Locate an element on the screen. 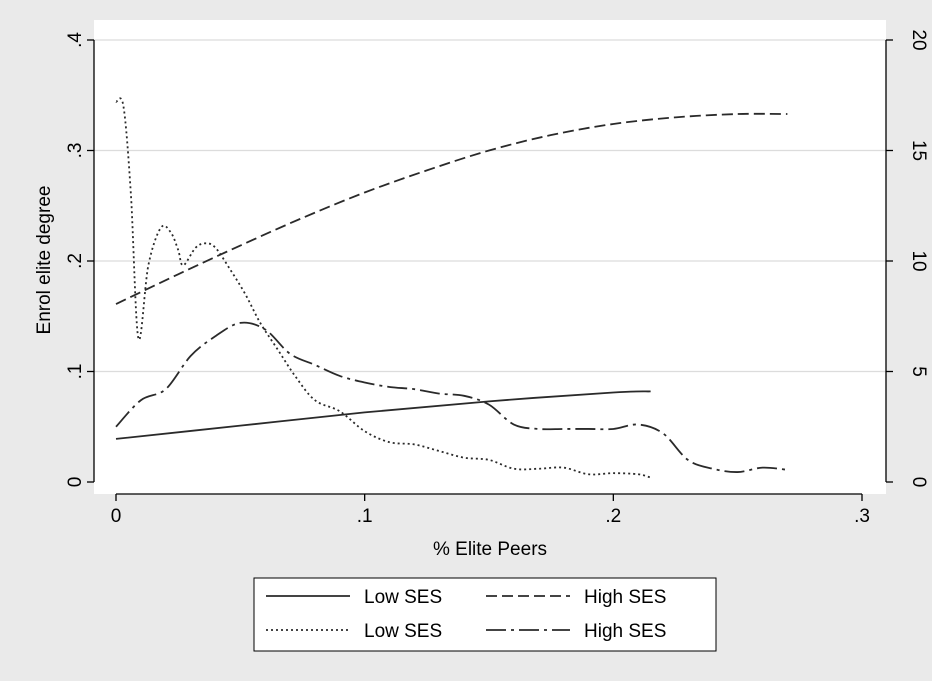 This screenshot has height=681, width=932. y2-tick-label: 10 is located at coordinates (918, 260).